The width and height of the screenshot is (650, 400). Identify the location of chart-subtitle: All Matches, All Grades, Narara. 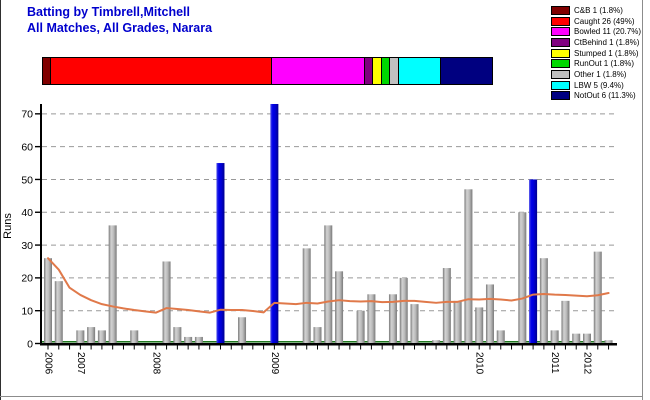
(120, 28).